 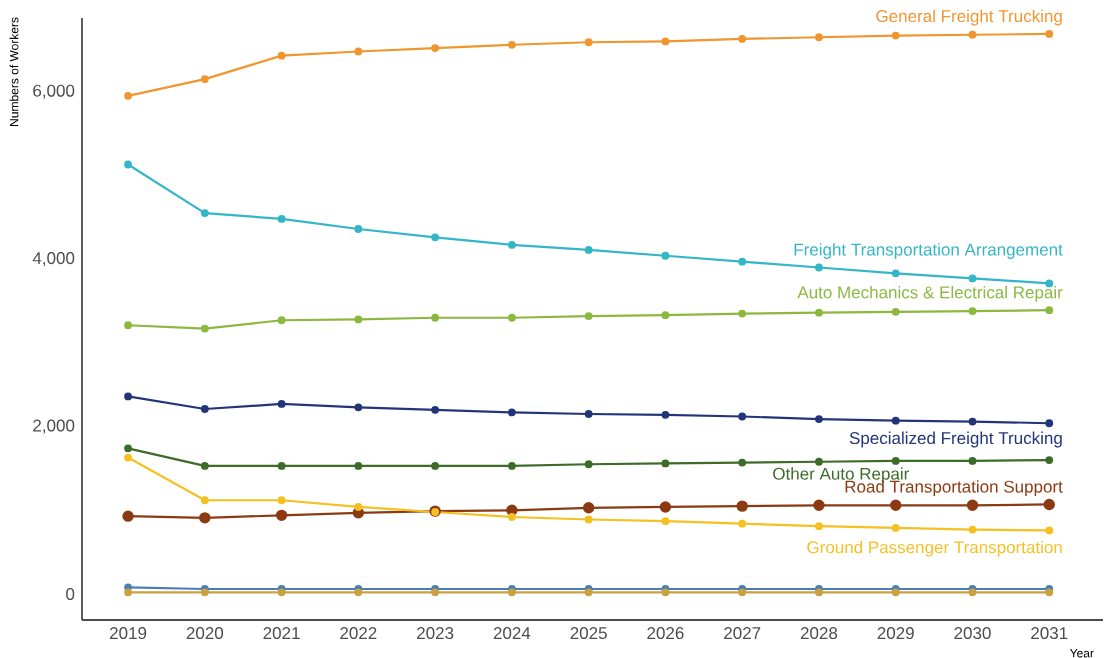 What do you see at coordinates (54, 91) in the screenshot?
I see `y-tick-label: 6,000` at bounding box center [54, 91].